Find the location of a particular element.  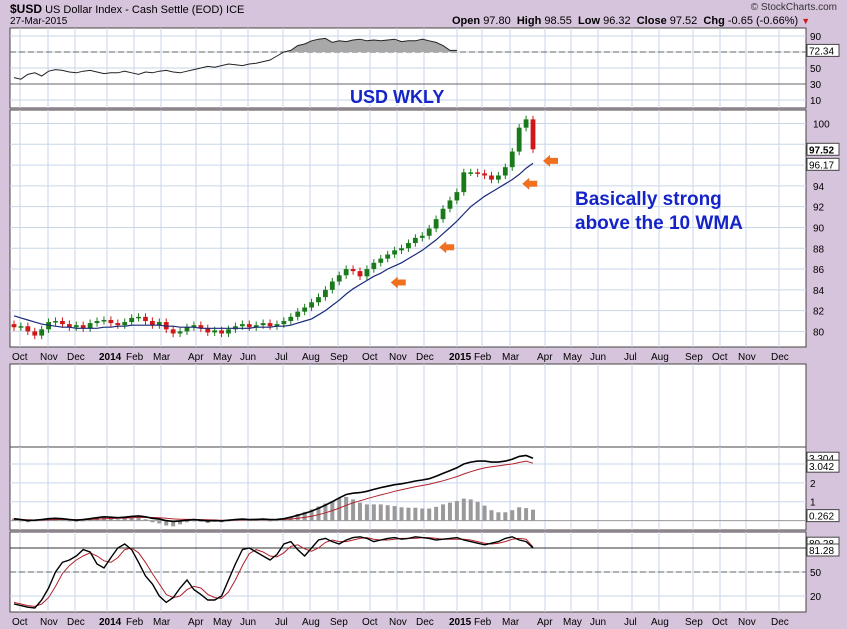

annotation-line-2: above the 10 WMA is located at coordinates (659, 223).